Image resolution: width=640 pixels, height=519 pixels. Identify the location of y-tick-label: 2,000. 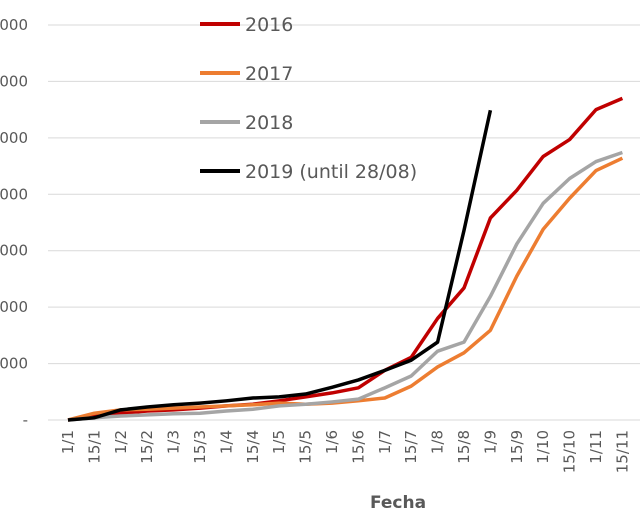
(14, 307).